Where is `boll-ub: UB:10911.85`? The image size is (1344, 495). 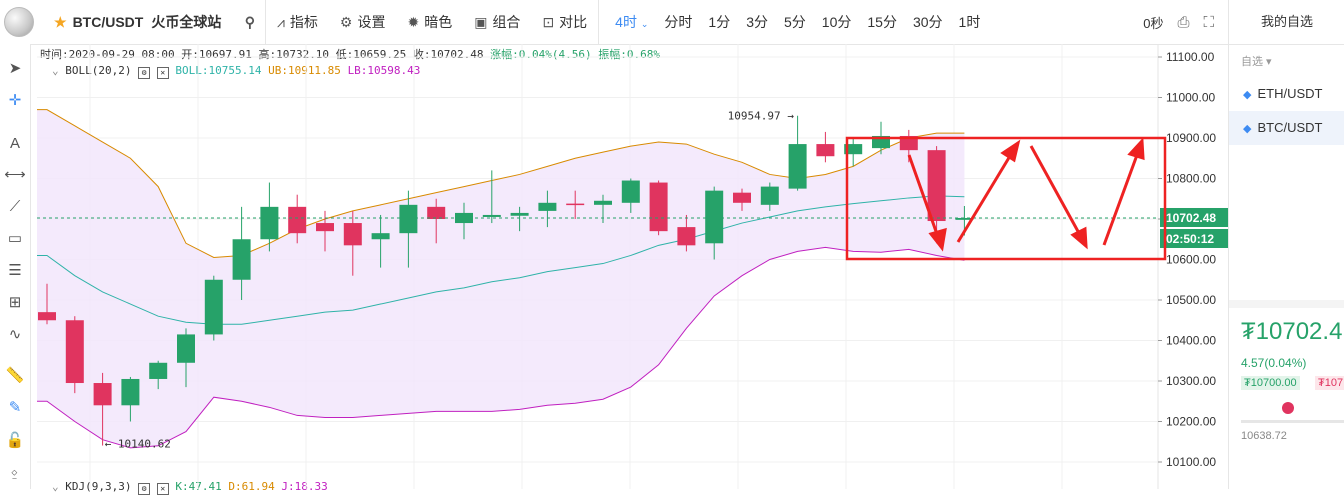 boll-ub: UB:10911.85 is located at coordinates (304, 70).